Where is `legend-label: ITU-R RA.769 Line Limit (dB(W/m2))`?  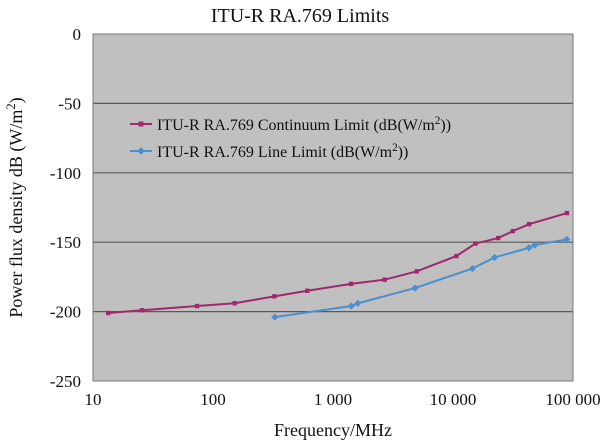 legend-label: ITU-R RA.769 Line Limit (dB(W/m2)) is located at coordinates (282, 151).